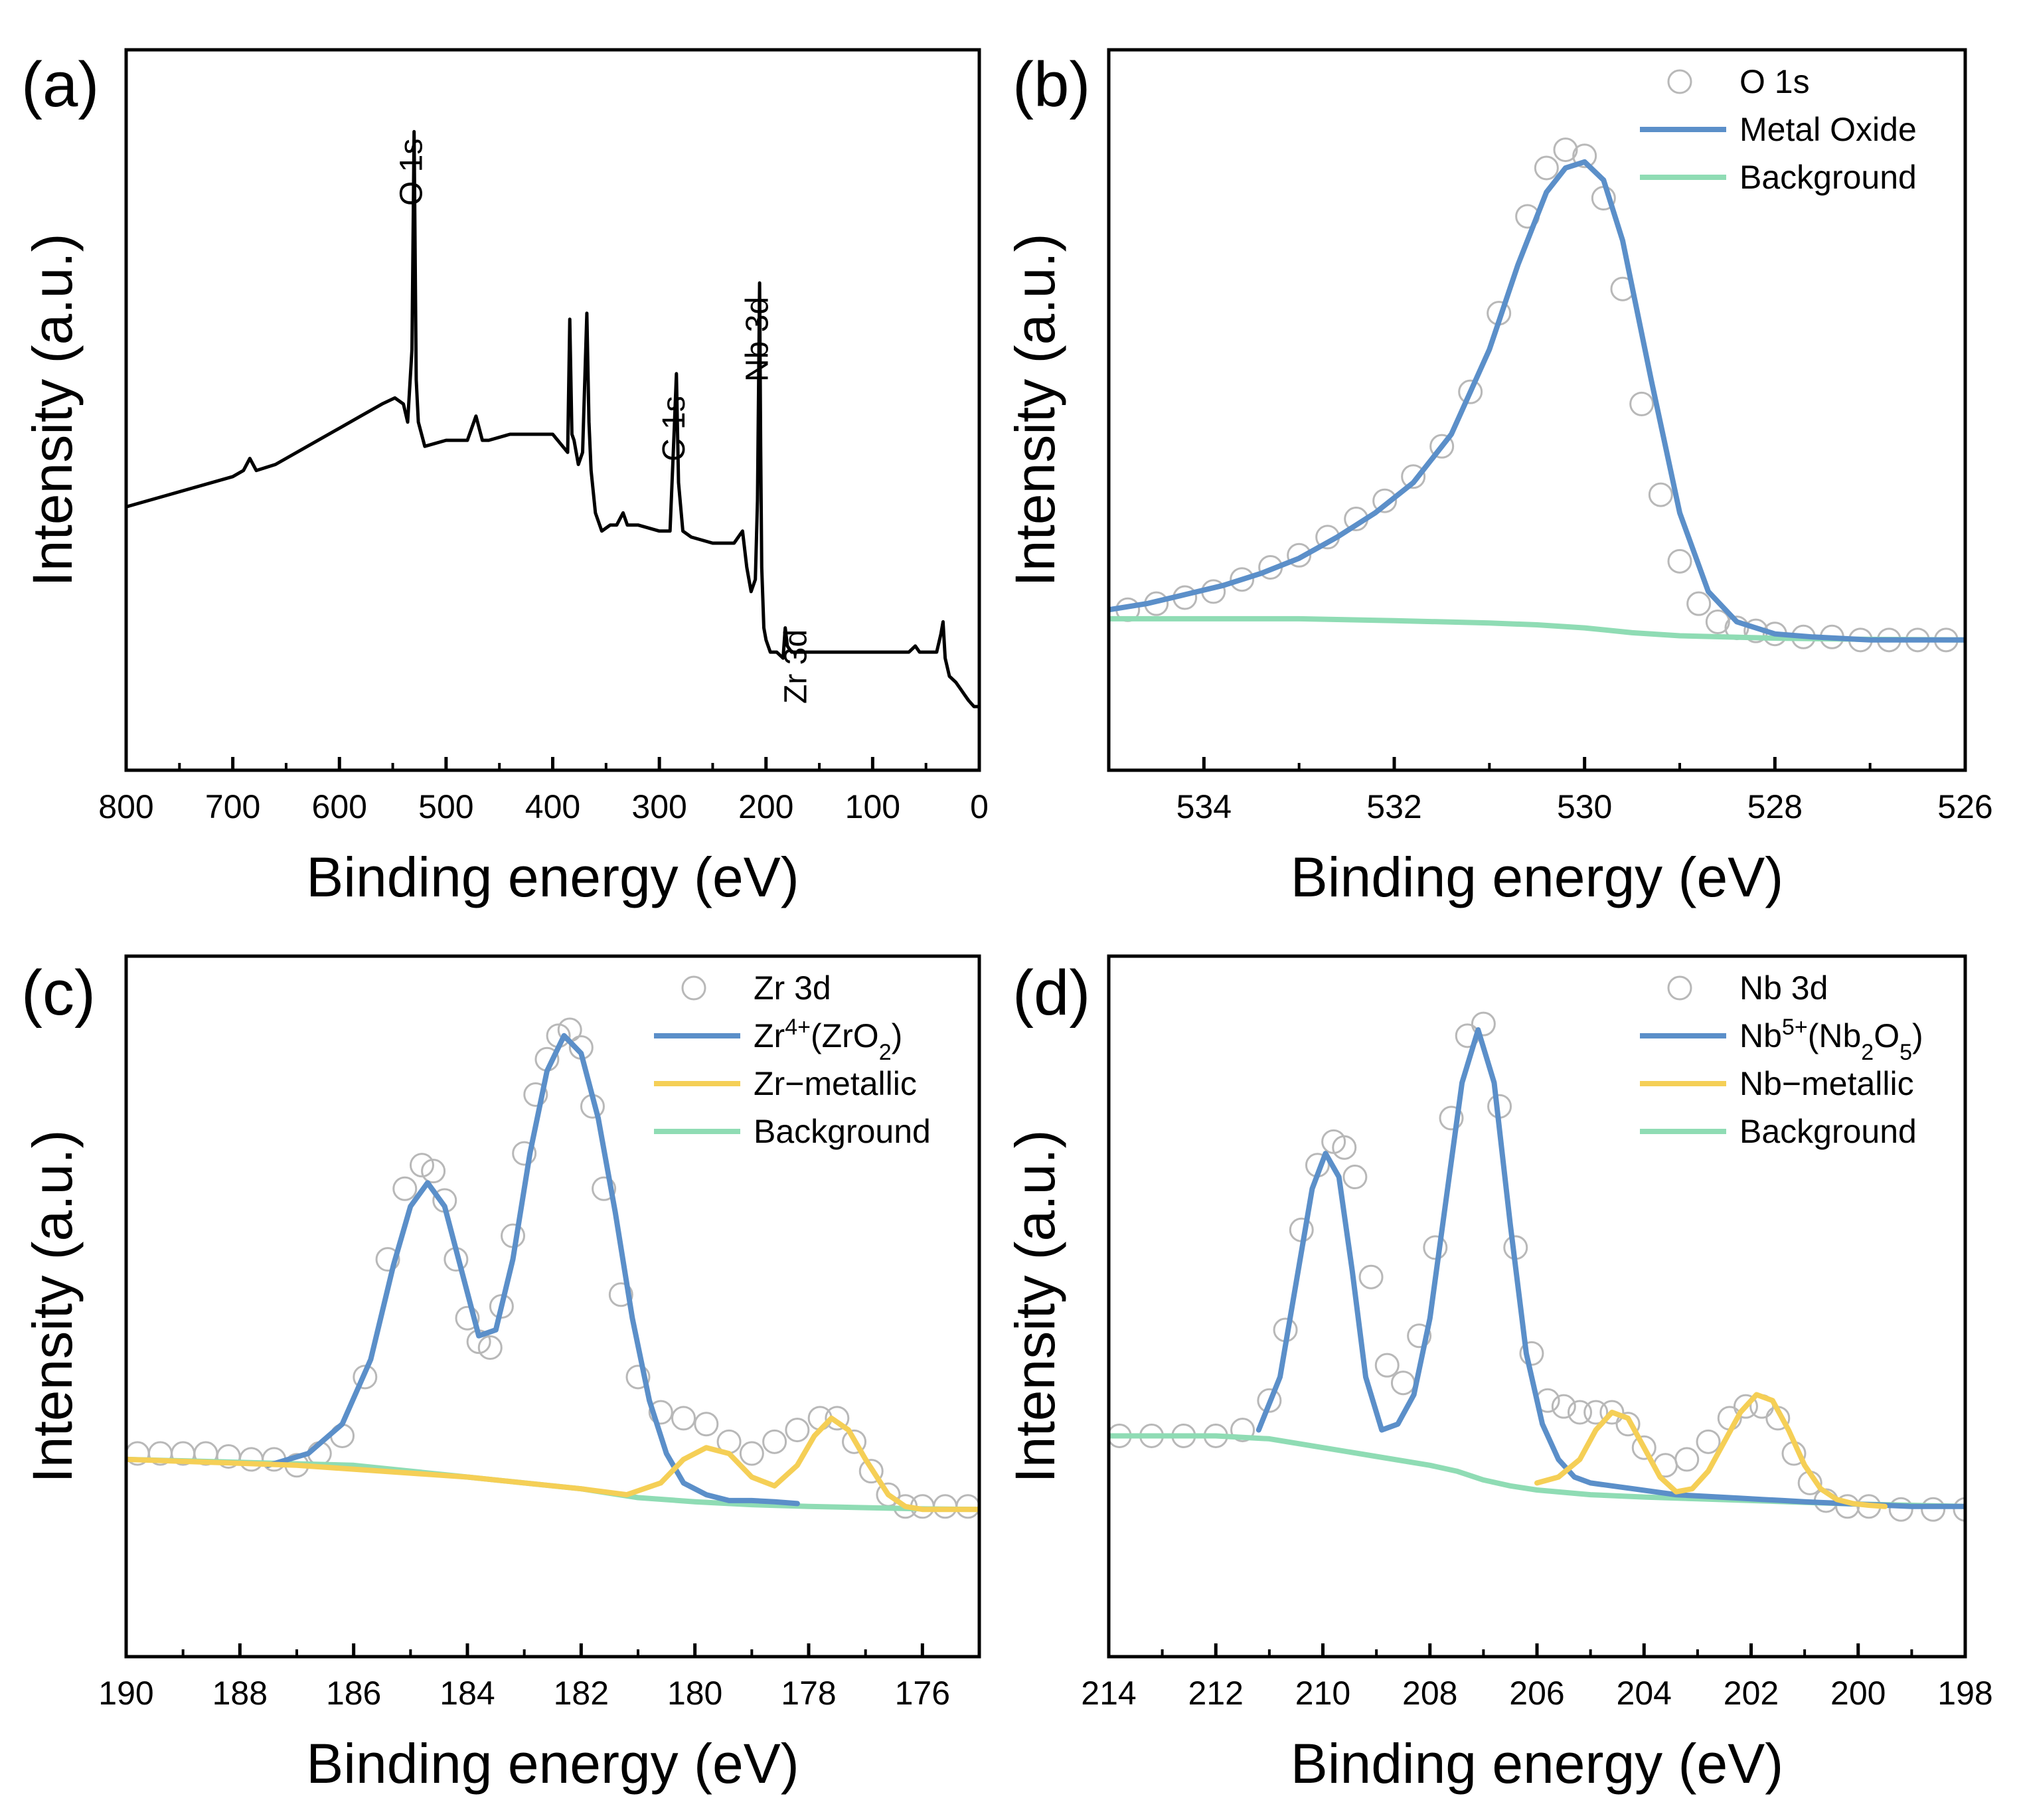 Image resolution: width=2019 pixels, height=1820 pixels. What do you see at coordinates (1774, 81) in the screenshot?
I see `legend-label: O 1s` at bounding box center [1774, 81].